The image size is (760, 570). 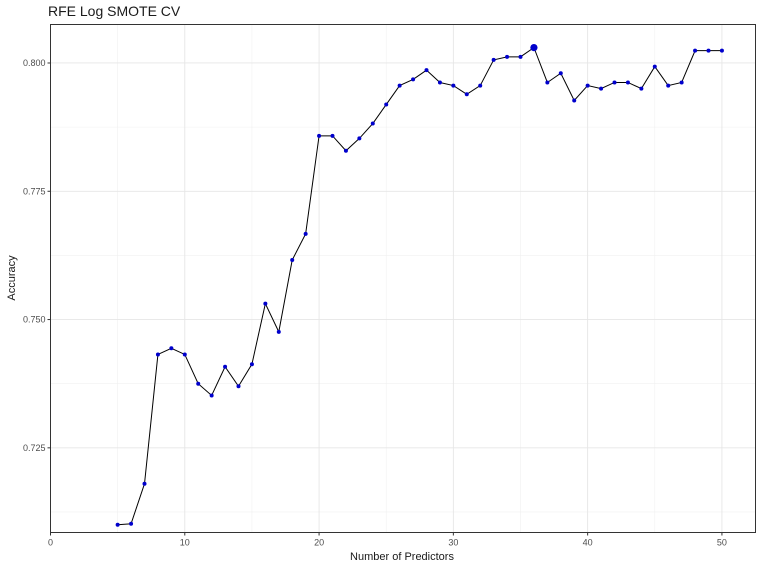 What do you see at coordinates (34, 191) in the screenshot?
I see `y-tick-label: 0.775` at bounding box center [34, 191].